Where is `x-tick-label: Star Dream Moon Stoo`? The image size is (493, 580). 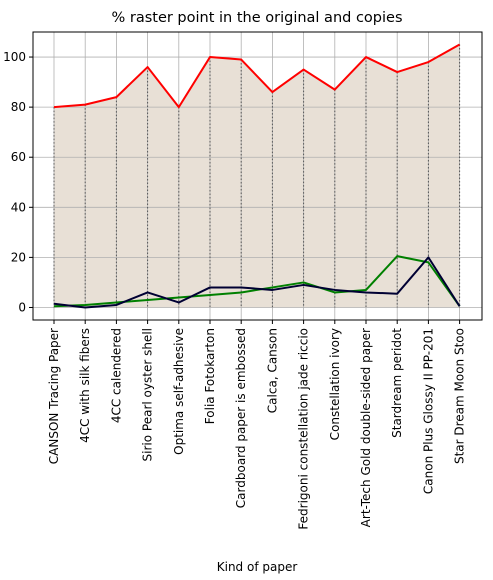 x-tick-label: Star Dream Moon Stoo is located at coordinates (460, 396).